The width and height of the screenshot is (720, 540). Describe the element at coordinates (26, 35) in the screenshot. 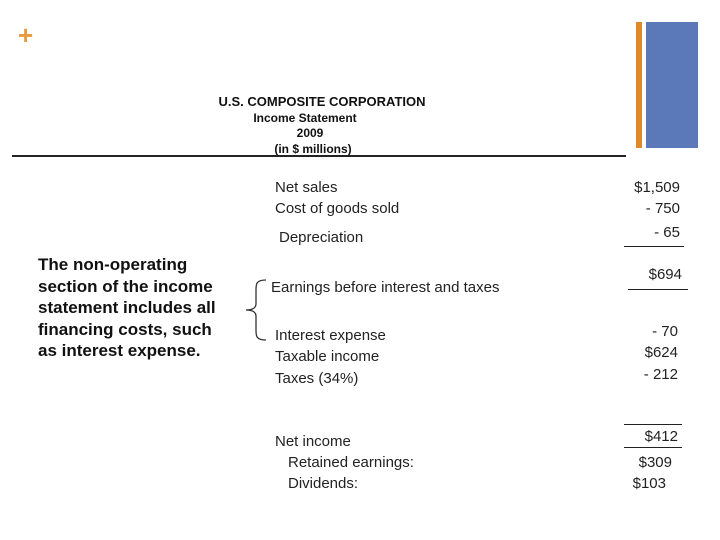

I see `plus-icon: +` at that location.